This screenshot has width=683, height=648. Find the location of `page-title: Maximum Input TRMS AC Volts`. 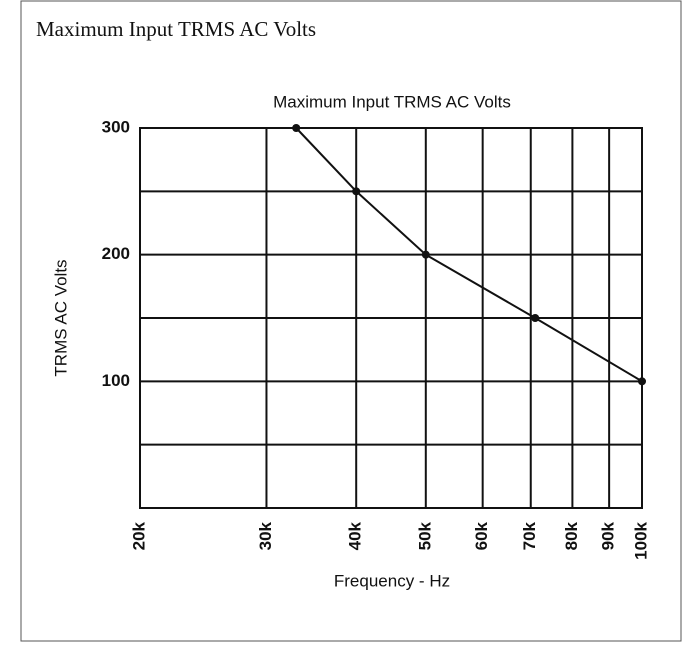

page-title: Maximum Input TRMS AC Volts is located at coordinates (176, 29).